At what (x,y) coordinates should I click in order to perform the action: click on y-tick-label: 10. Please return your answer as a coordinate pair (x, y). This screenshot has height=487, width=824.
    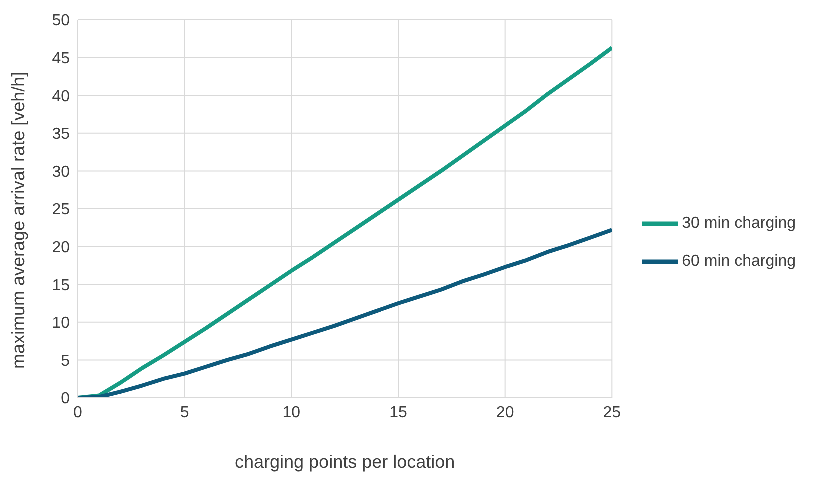
    Looking at the image, I should click on (61, 323).